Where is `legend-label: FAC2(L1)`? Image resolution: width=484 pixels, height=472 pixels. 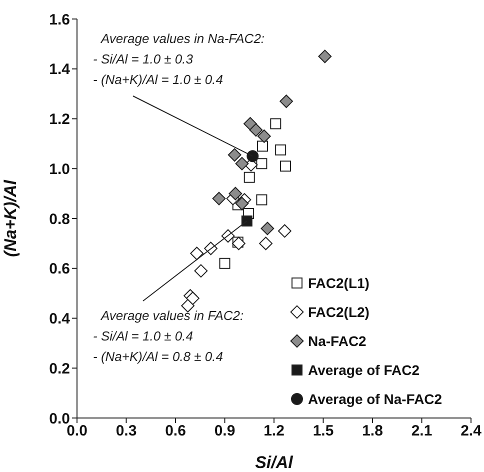 legend-label: FAC2(L1) is located at coordinates (339, 282).